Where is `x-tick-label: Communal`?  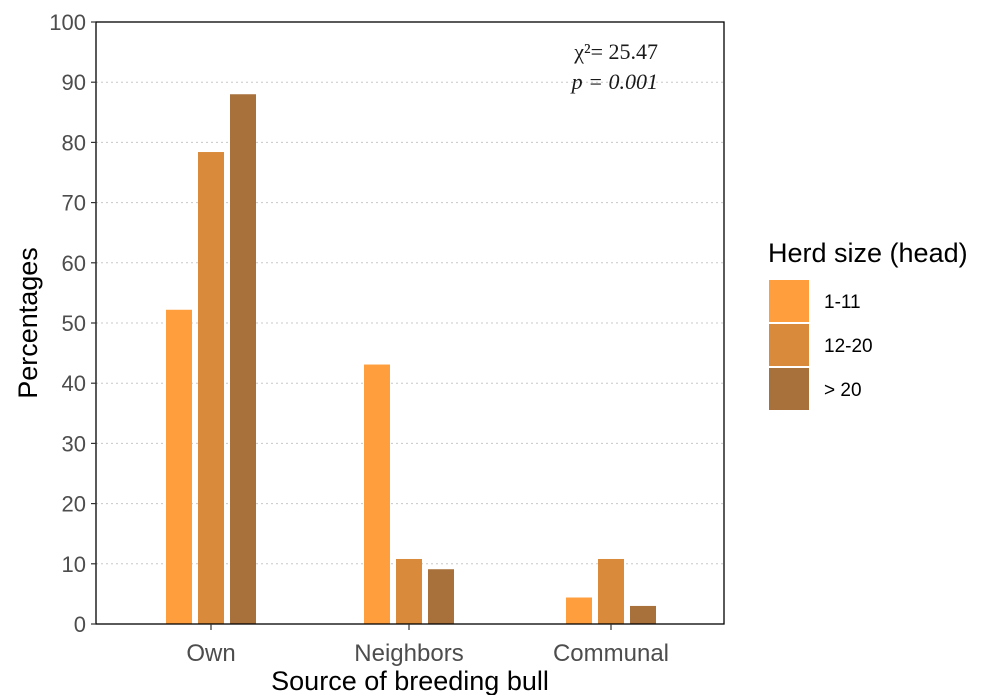
x-tick-label: Communal is located at coordinates (611, 653).